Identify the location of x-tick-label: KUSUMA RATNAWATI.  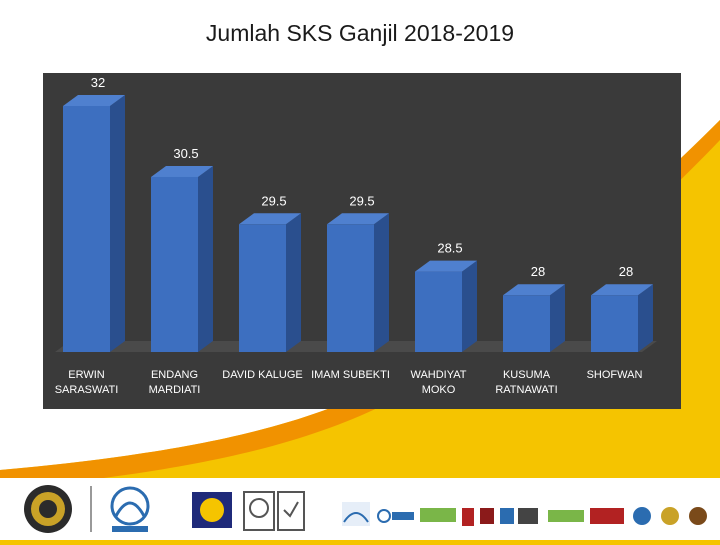
(526, 382).